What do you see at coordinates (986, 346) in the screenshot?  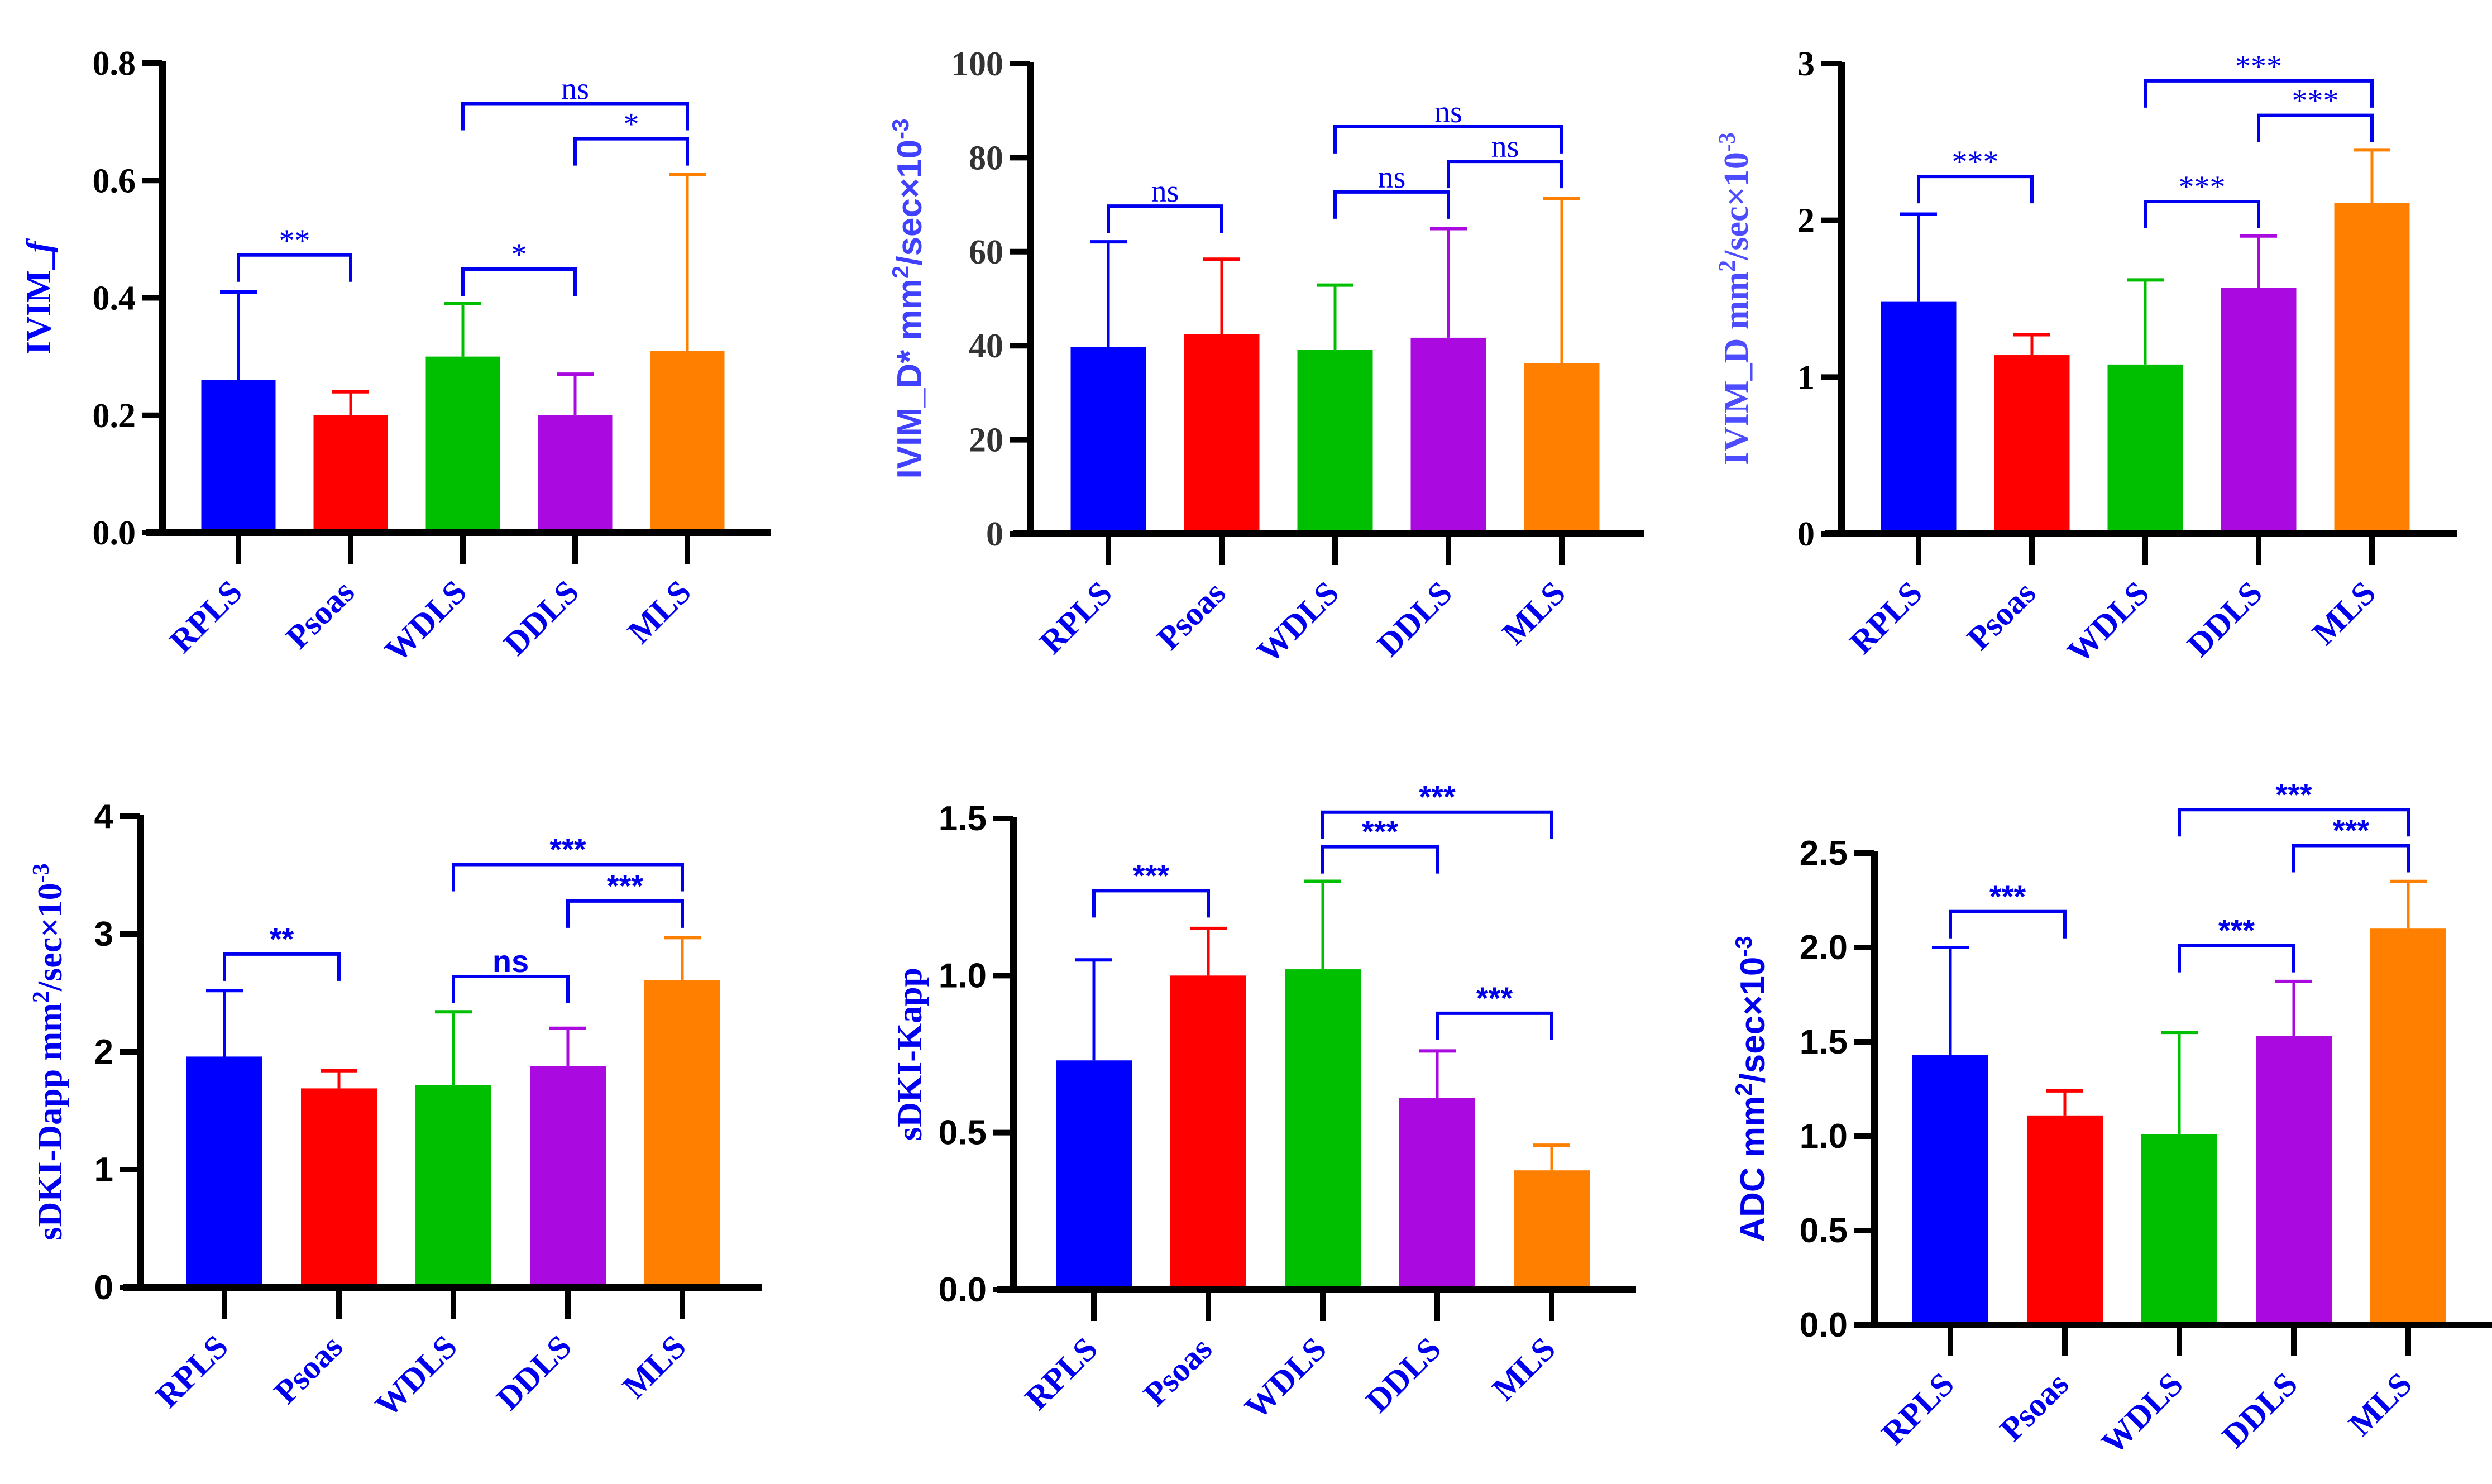 I see `y-tick-label: 40` at bounding box center [986, 346].